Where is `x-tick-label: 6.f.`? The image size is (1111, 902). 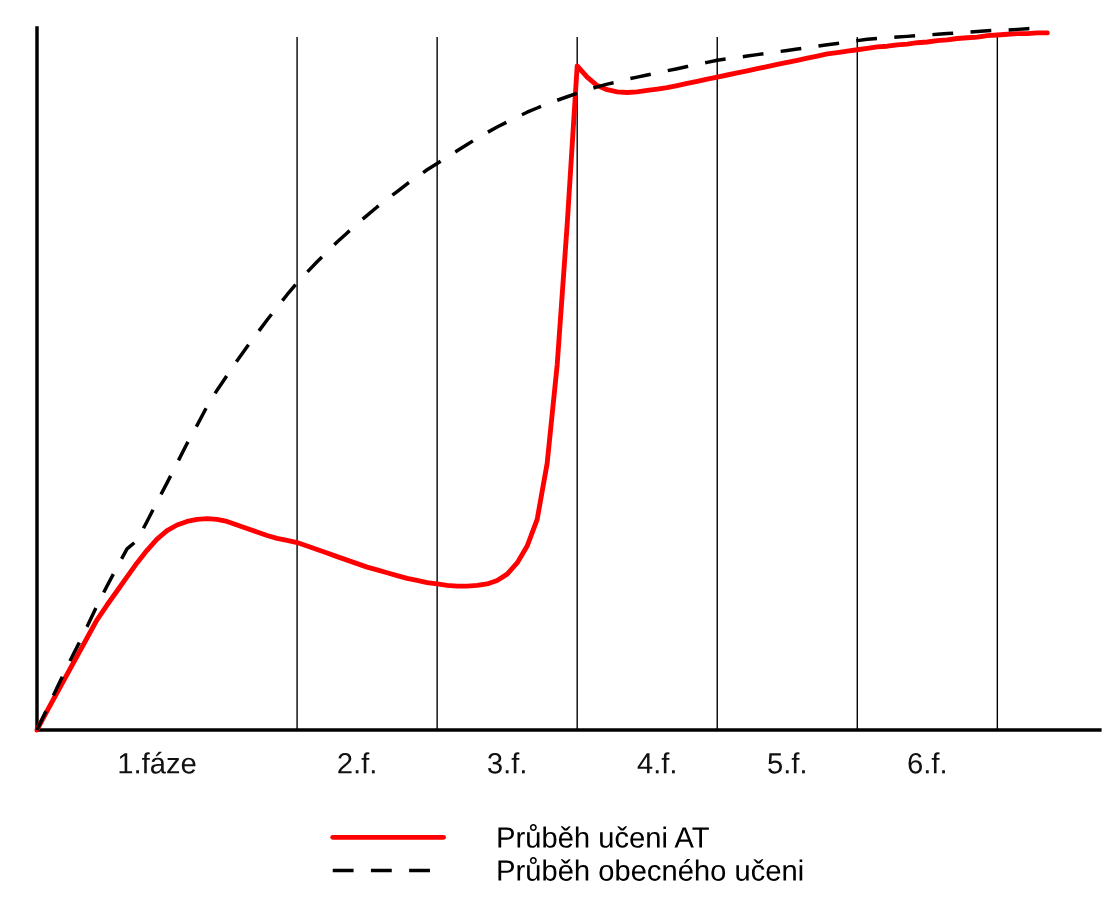 x-tick-label: 6.f. is located at coordinates (926, 763).